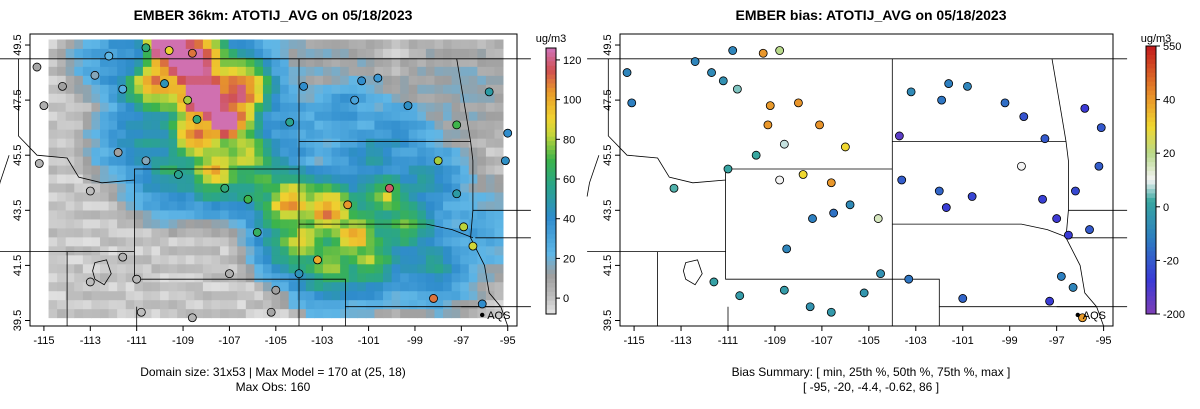  What do you see at coordinates (963, 341) in the screenshot?
I see `x-tick-label: -101` at bounding box center [963, 341].